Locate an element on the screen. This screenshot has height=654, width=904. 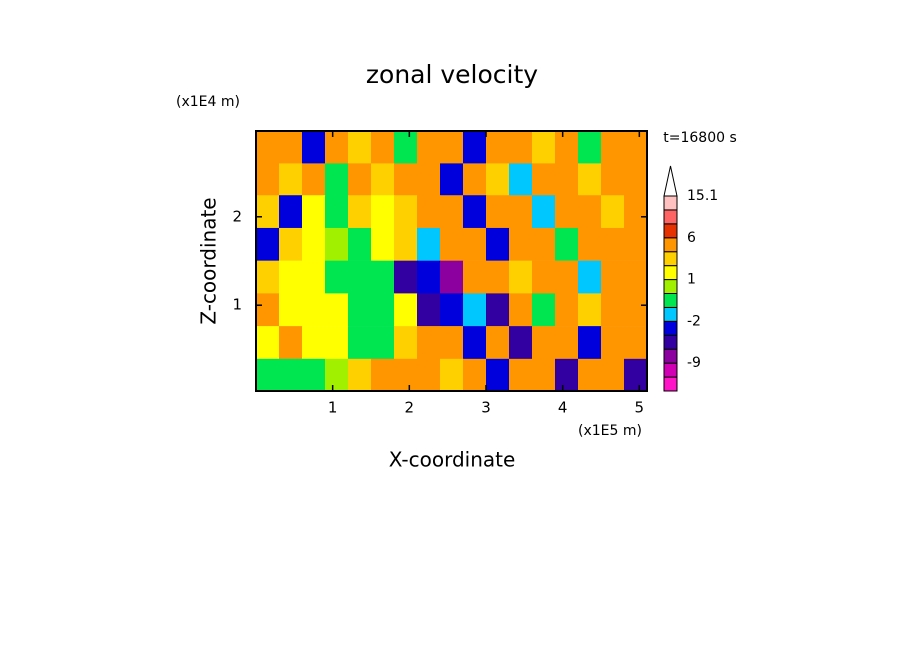
colorbar-label: -9 is located at coordinates (694, 363).